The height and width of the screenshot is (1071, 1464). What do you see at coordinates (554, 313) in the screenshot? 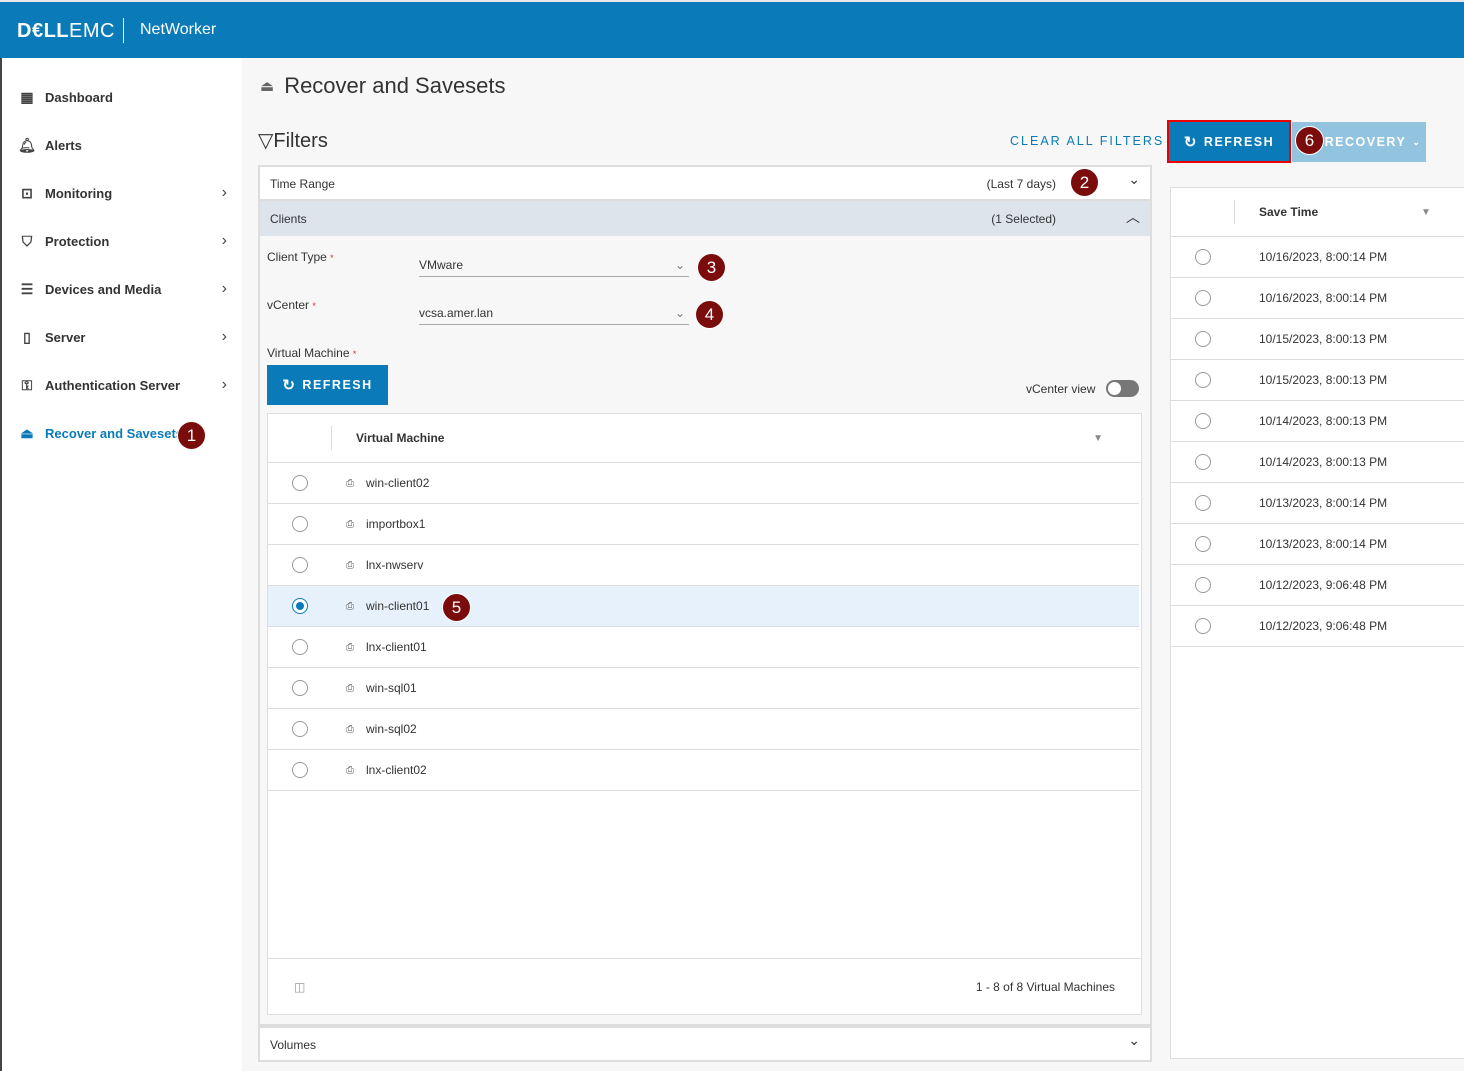
I see `vcenter-select: vcsa.amer.lan ⌄` at bounding box center [554, 313].